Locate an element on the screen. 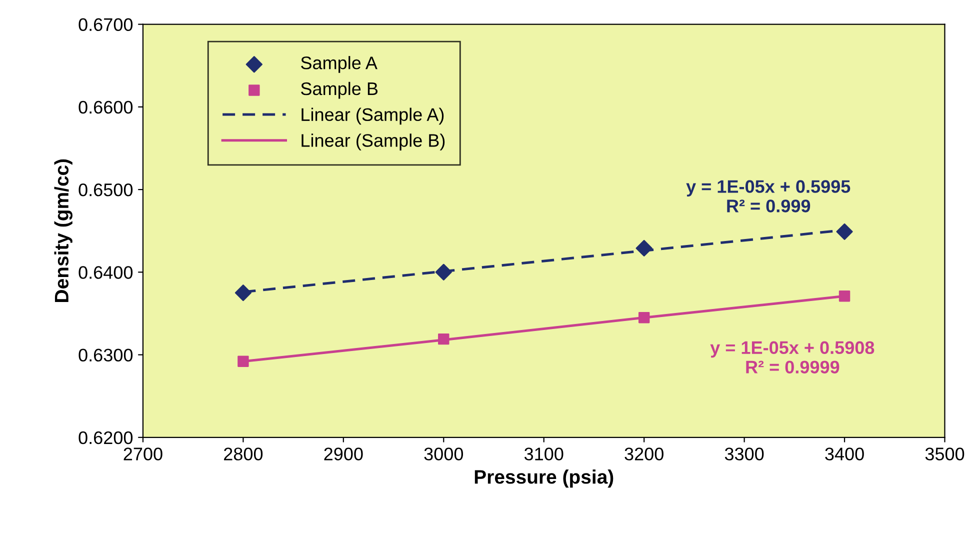 Image resolution: width=966 pixels, height=540 pixels. x-tick-label: 3500 is located at coordinates (944, 454).